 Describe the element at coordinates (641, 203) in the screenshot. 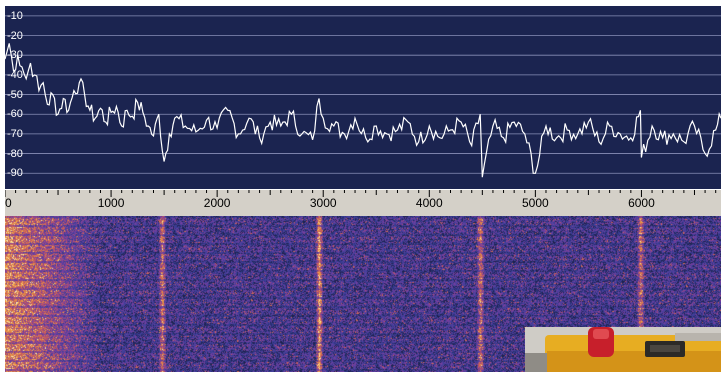

I see `frequency-tick-label: 6000` at that location.